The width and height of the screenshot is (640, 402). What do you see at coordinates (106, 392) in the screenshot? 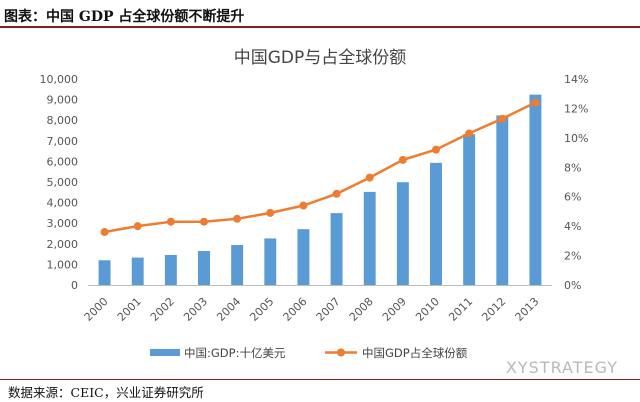
I see `source-note: 数据来源：CEIC，兴业证券研究所` at bounding box center [106, 392].